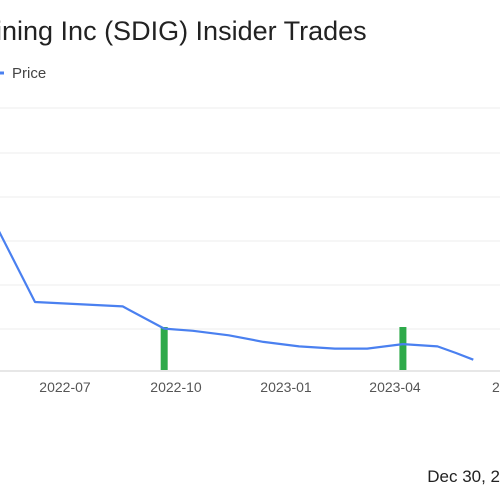 The width and height of the screenshot is (500, 500). I want to click on legend-price-label: Price, so click(29, 73).